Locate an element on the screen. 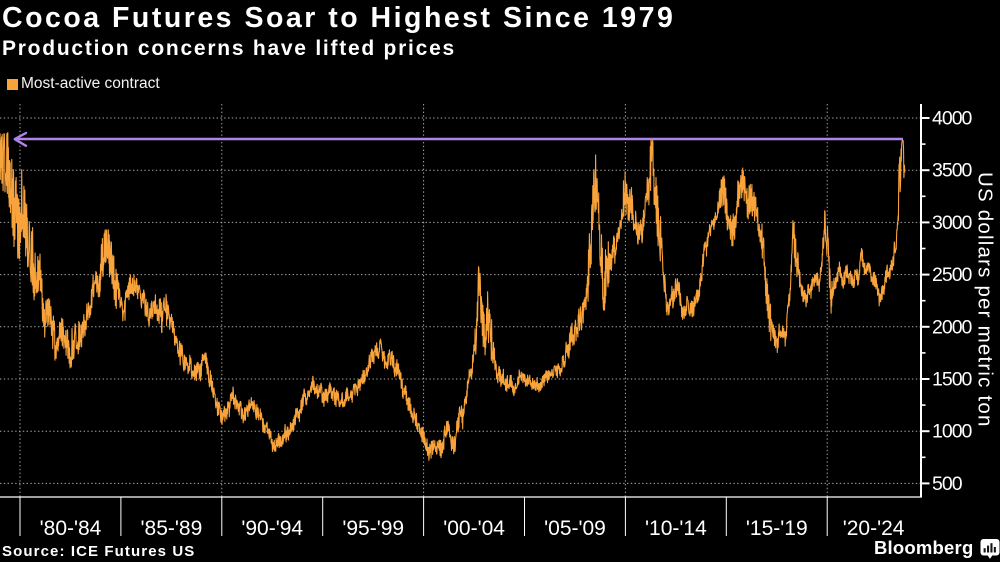 The height and width of the screenshot is (562, 1000). svg-text: 2500 is located at coordinates (952, 275).